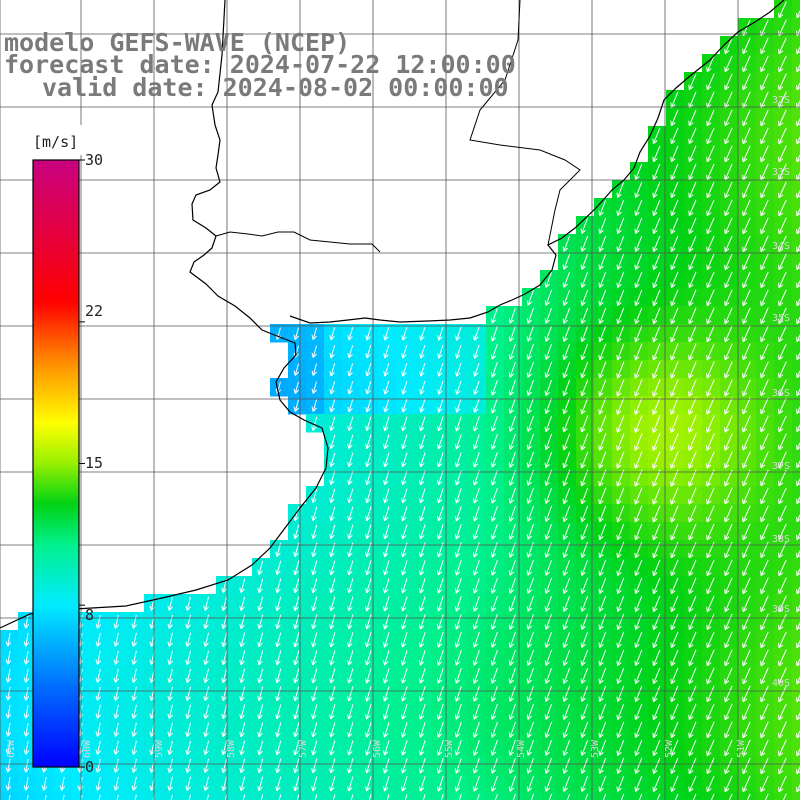  Describe the element at coordinates (521, 748) in the screenshot. I see `lon-label: 54W` at that location.